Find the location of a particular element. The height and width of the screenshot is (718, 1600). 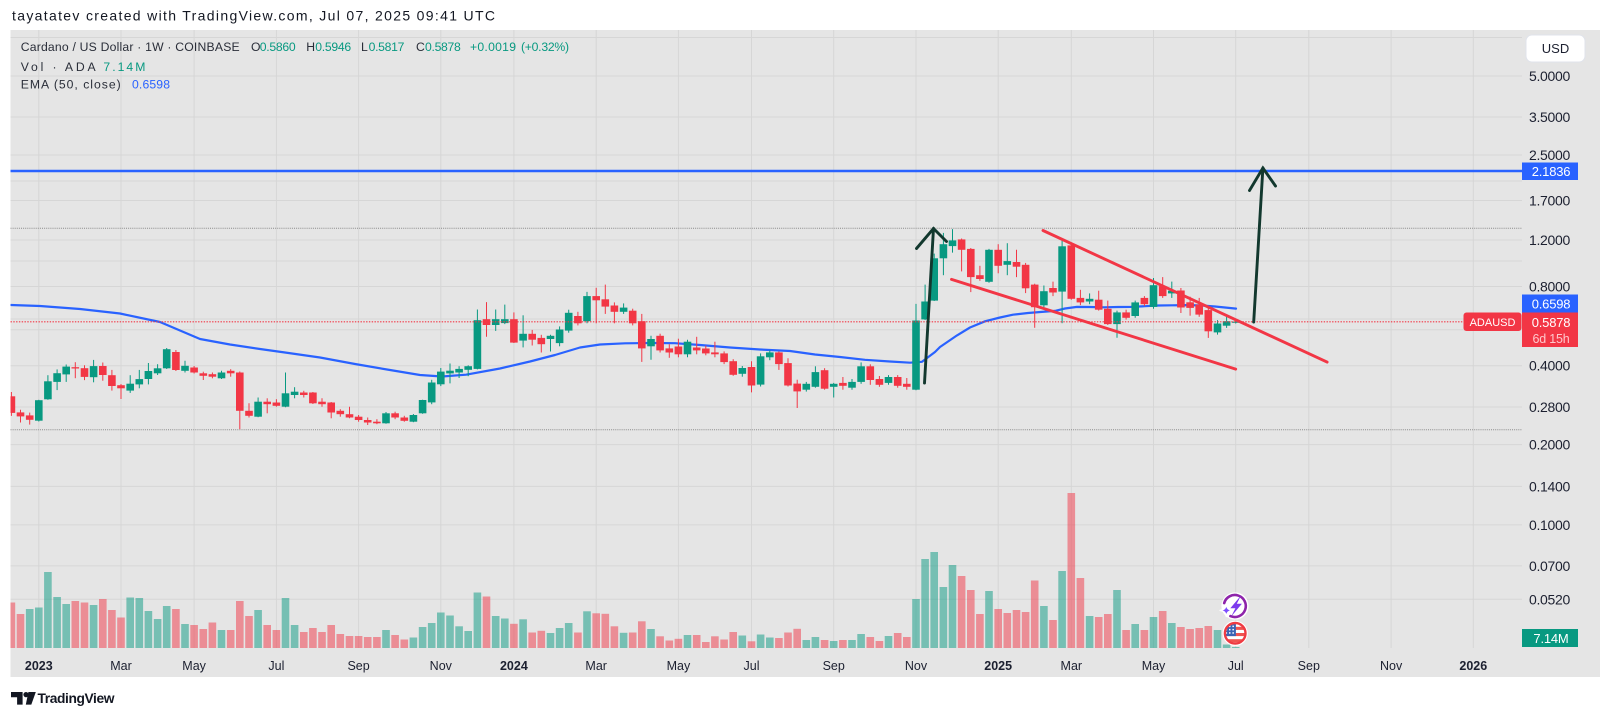

svg-text: O is located at coordinates (255, 47).